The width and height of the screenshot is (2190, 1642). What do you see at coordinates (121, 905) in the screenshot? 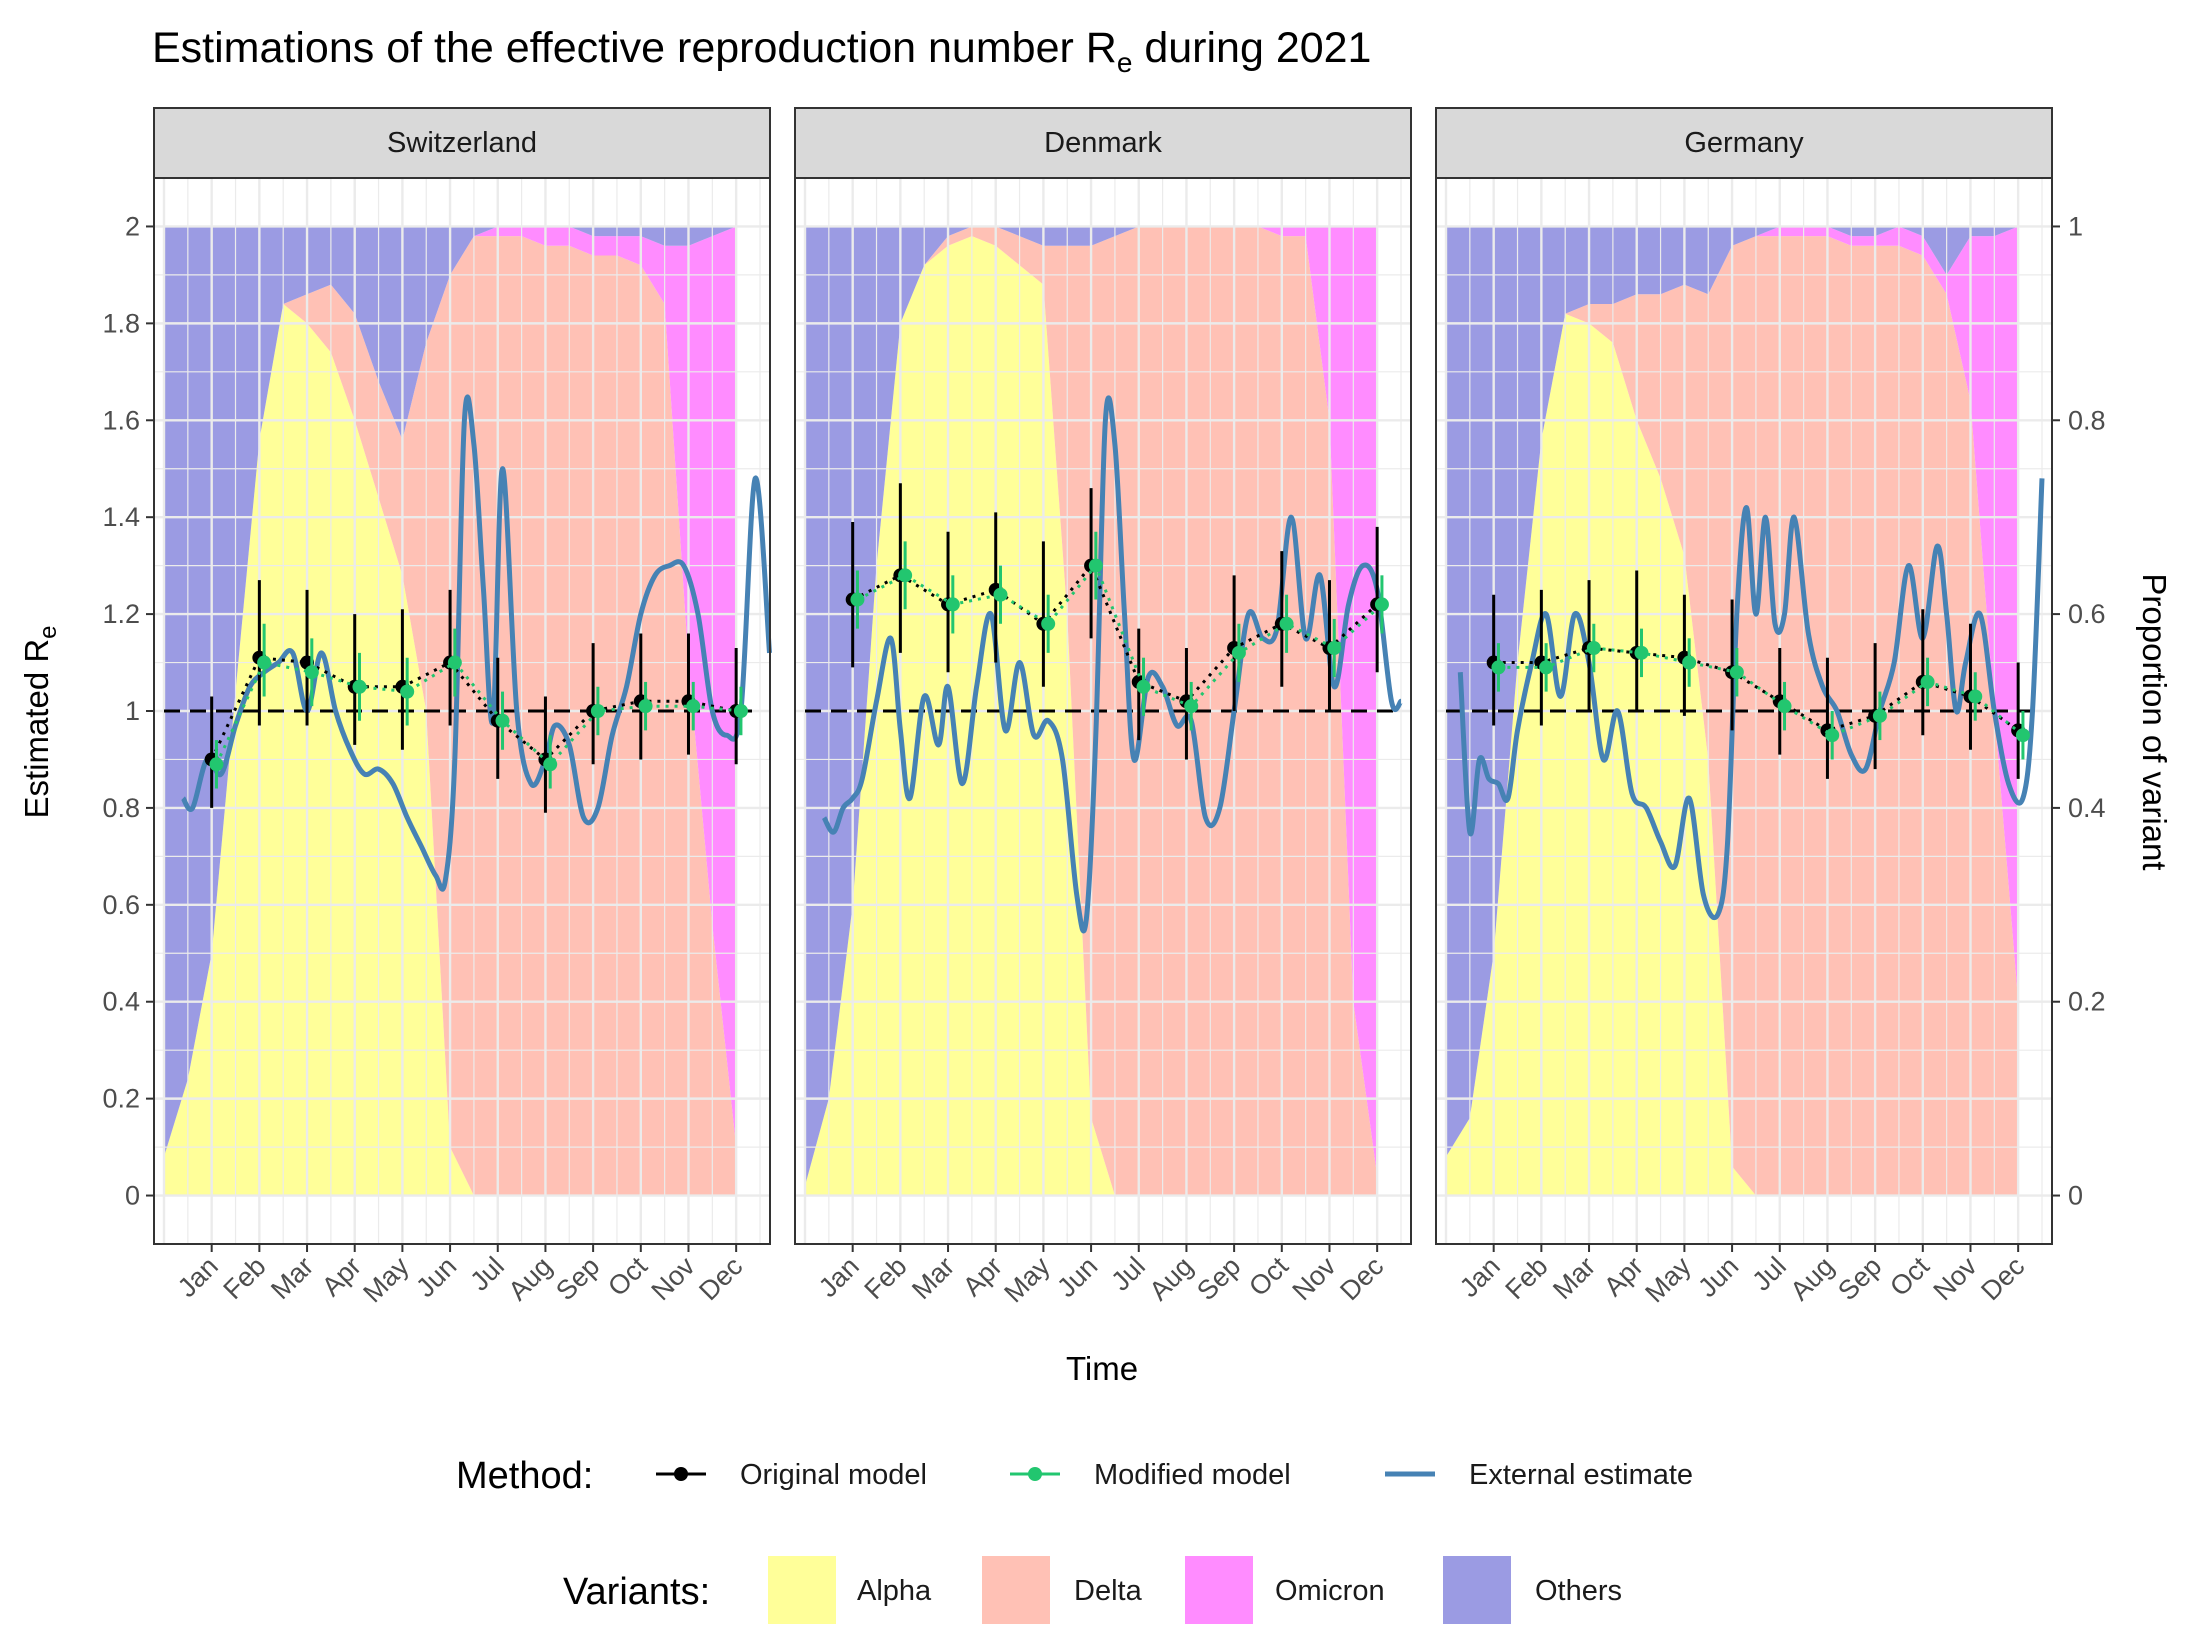
I see `y-tick-label: 0.6` at bounding box center [121, 905].